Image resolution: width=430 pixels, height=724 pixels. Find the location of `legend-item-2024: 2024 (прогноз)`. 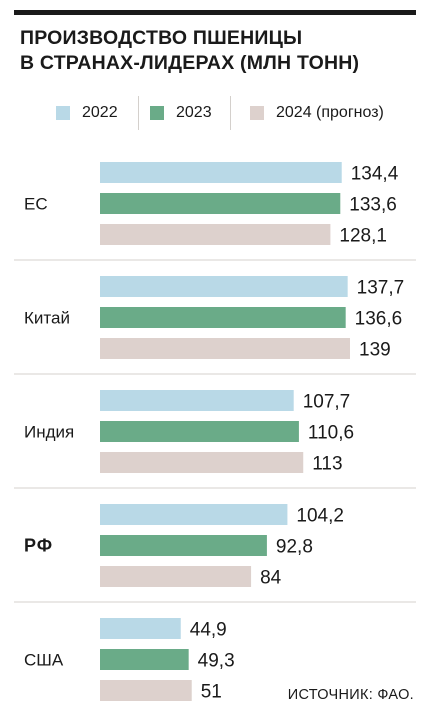

legend-item-2024: 2024 (прогноз) is located at coordinates (317, 113).